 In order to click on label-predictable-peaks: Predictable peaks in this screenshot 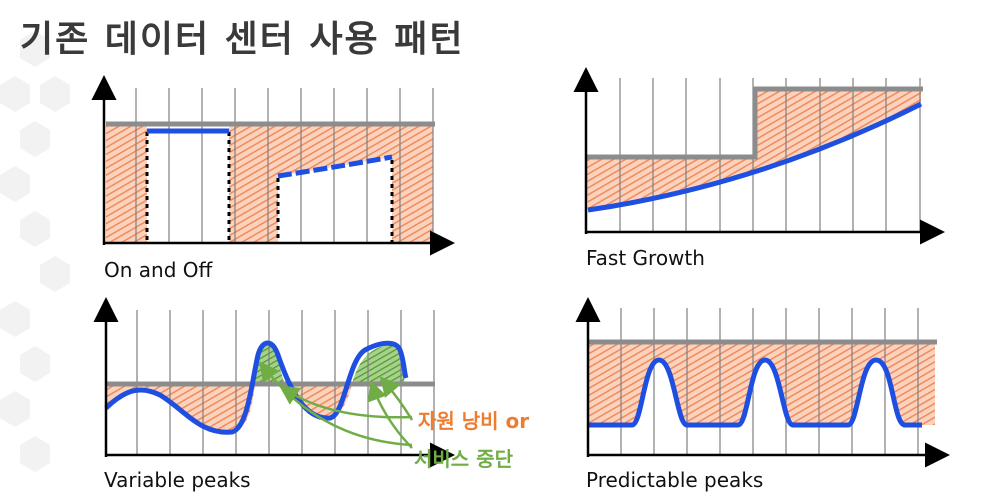, I will do `click(675, 480)`.